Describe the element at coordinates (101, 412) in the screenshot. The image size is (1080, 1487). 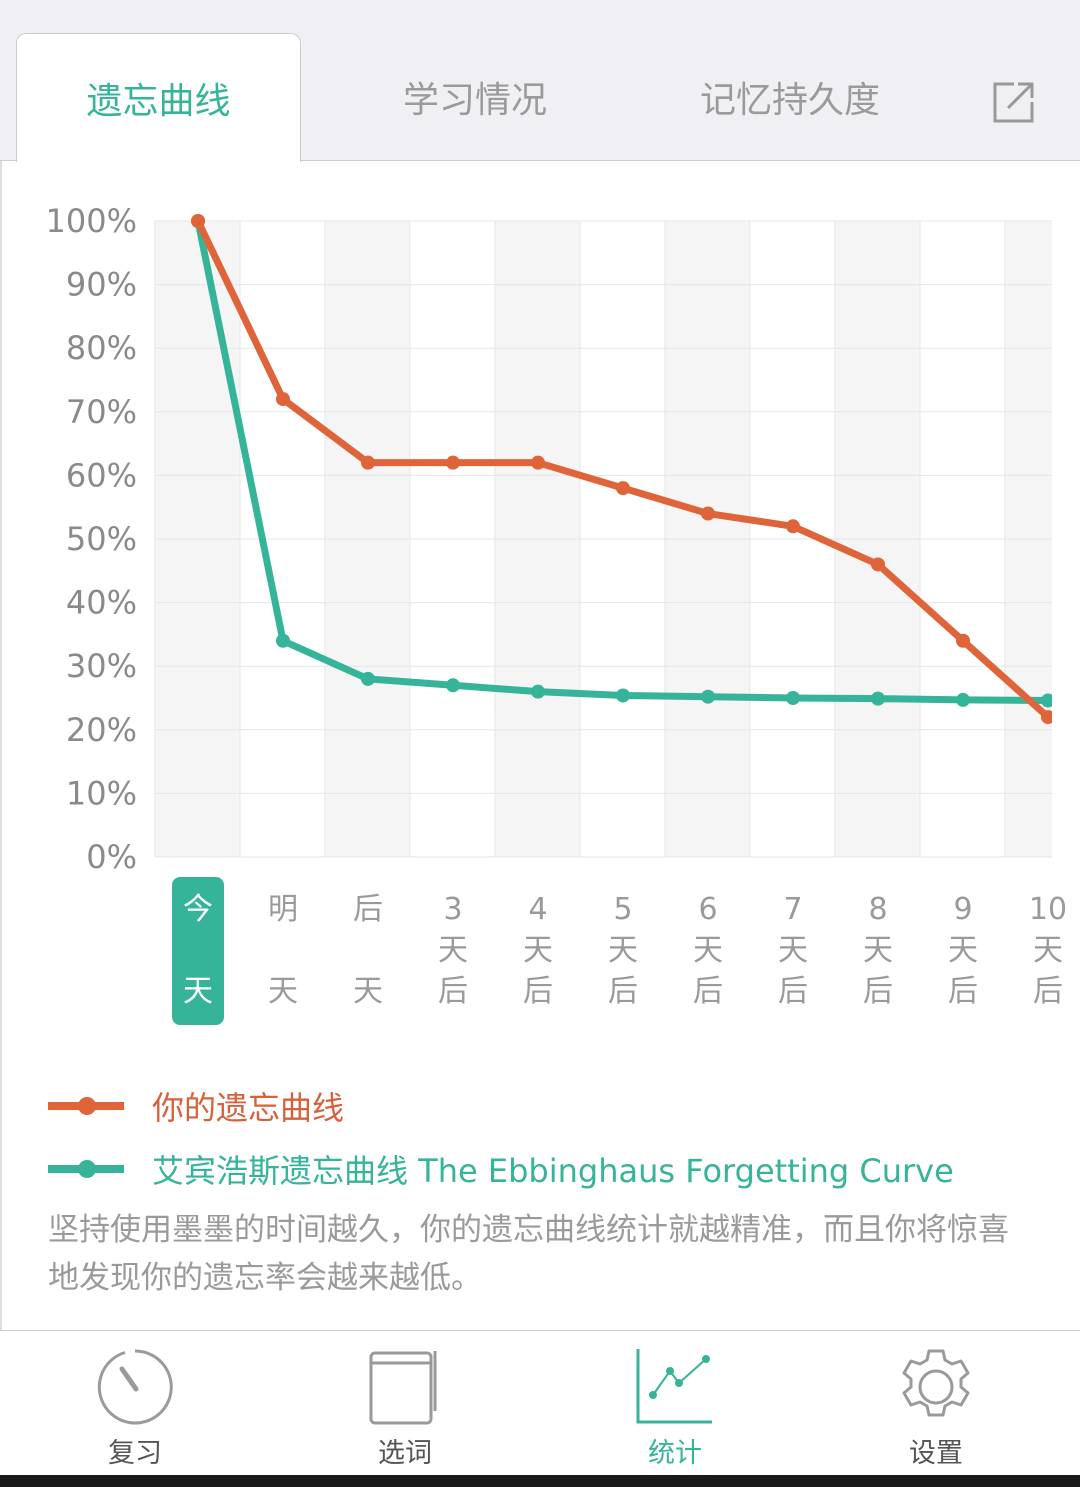
I see `y-tick-label: 70%` at that location.